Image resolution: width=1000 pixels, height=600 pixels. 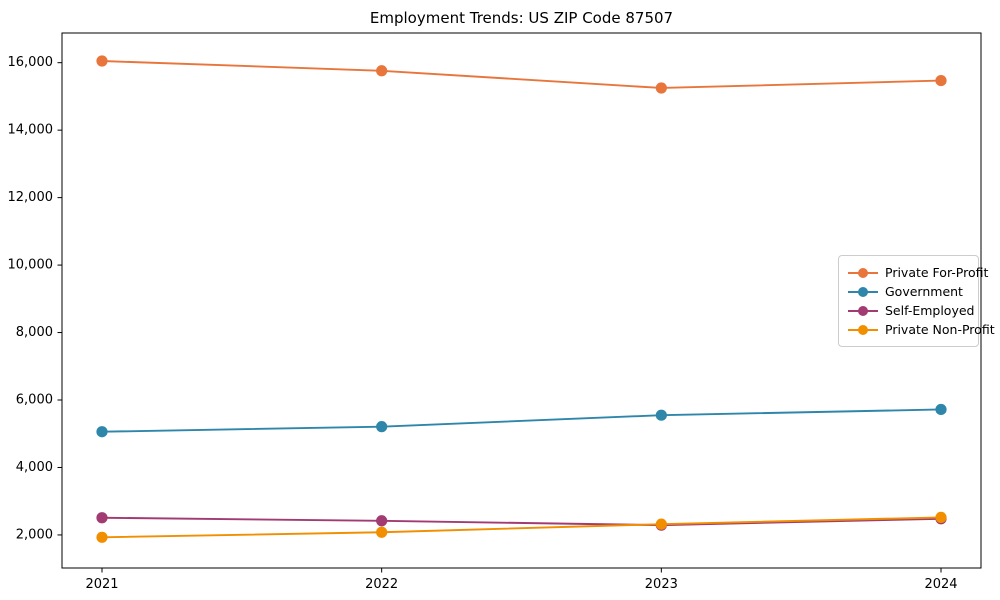 I want to click on y-tick-label: 2,000, so click(x=34, y=534).